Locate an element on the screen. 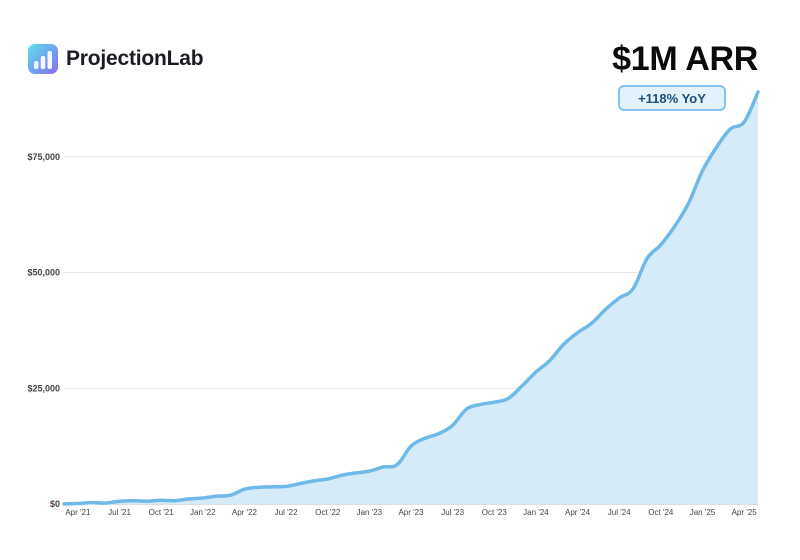  y-axis-ticks: $0 $25,000 $50,000 $75,000 is located at coordinates (43, 330).